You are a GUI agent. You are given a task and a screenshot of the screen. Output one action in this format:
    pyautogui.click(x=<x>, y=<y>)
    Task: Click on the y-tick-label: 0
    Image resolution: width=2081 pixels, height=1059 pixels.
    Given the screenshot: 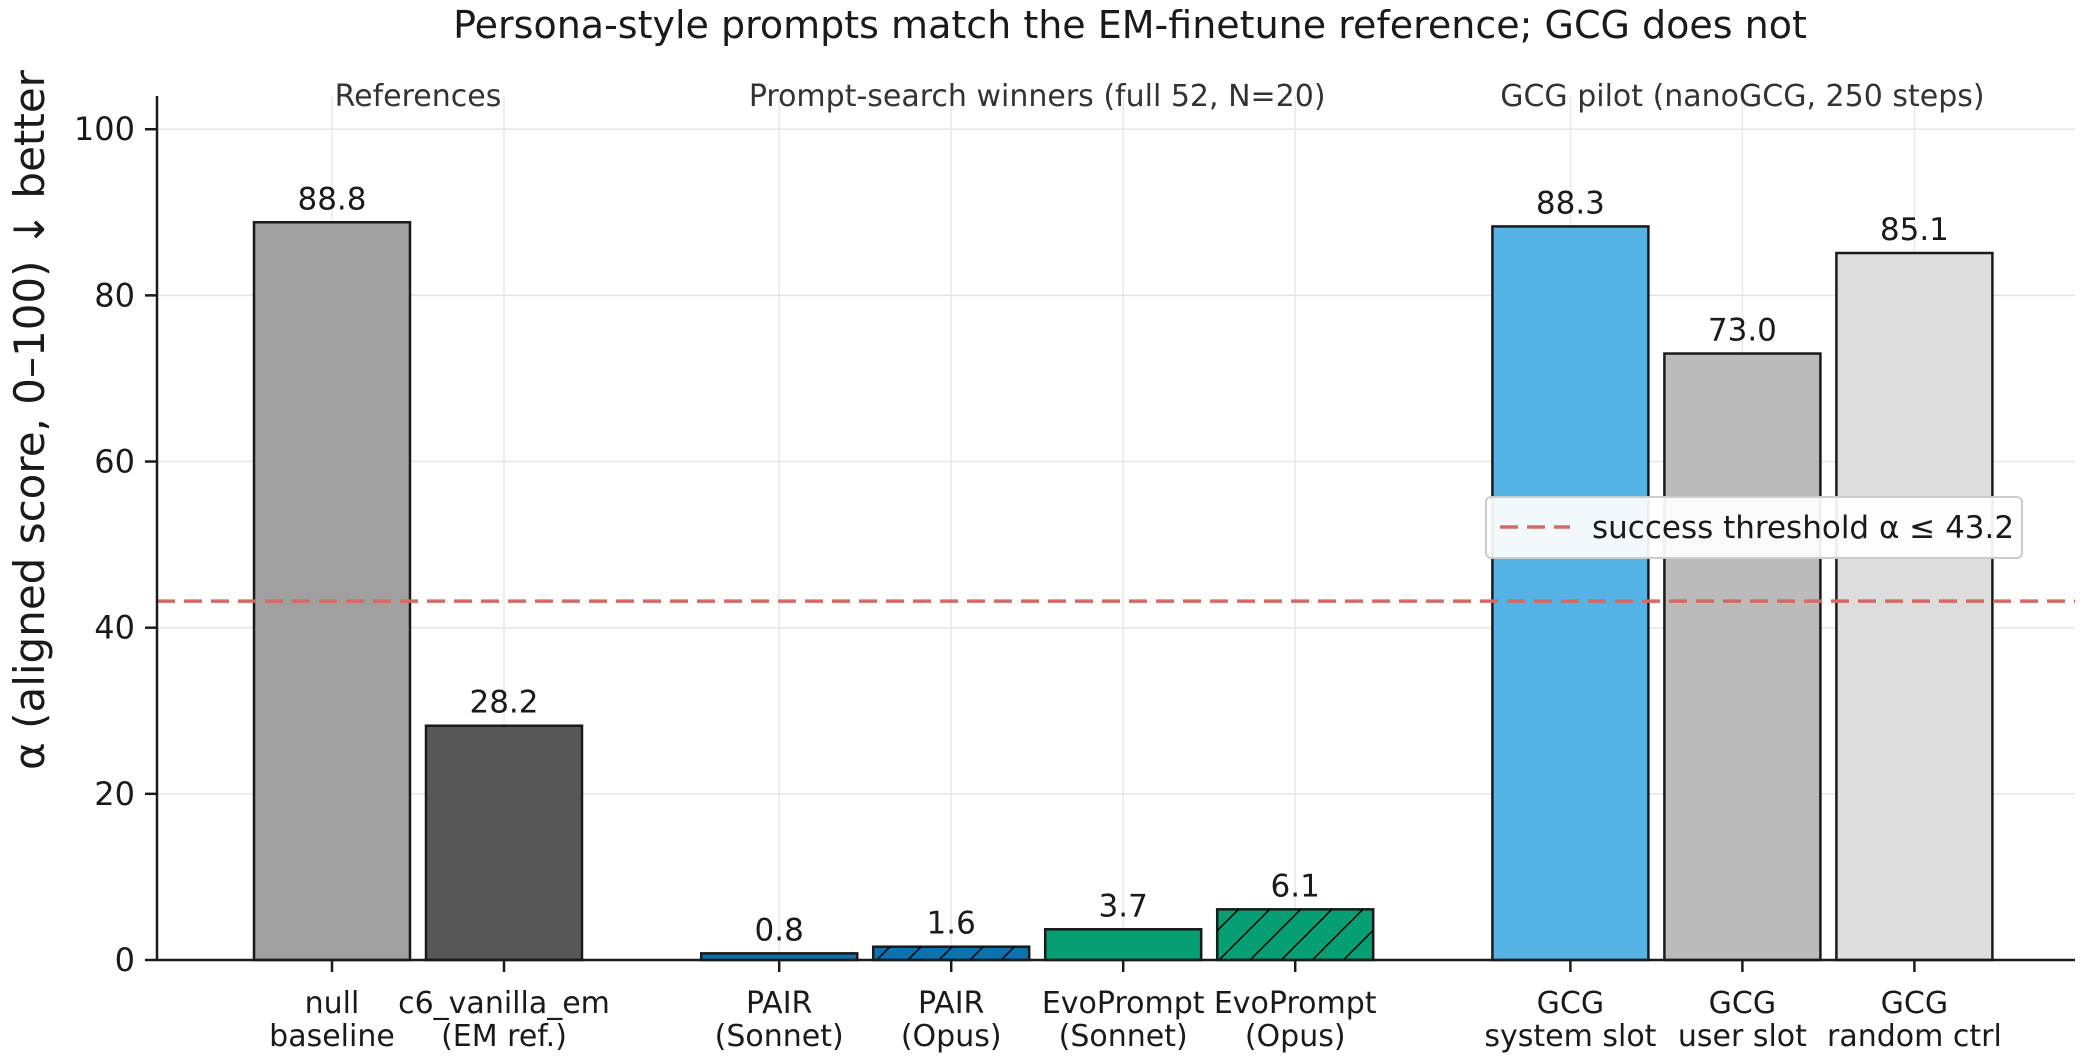 What is the action you would take?
    pyautogui.click(x=125, y=960)
    